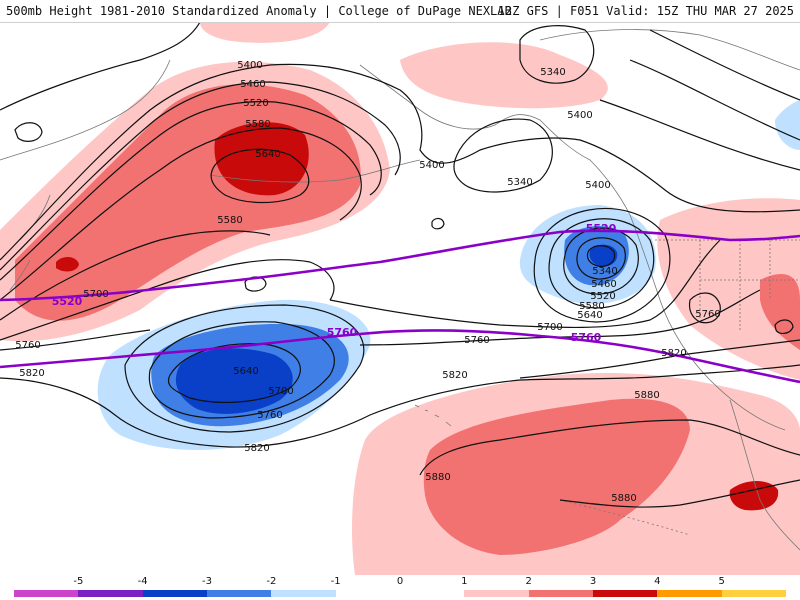 The width and height of the screenshot is (800, 600). I want to click on strong-positive-anomaly-aleutians, so click(261, 159).